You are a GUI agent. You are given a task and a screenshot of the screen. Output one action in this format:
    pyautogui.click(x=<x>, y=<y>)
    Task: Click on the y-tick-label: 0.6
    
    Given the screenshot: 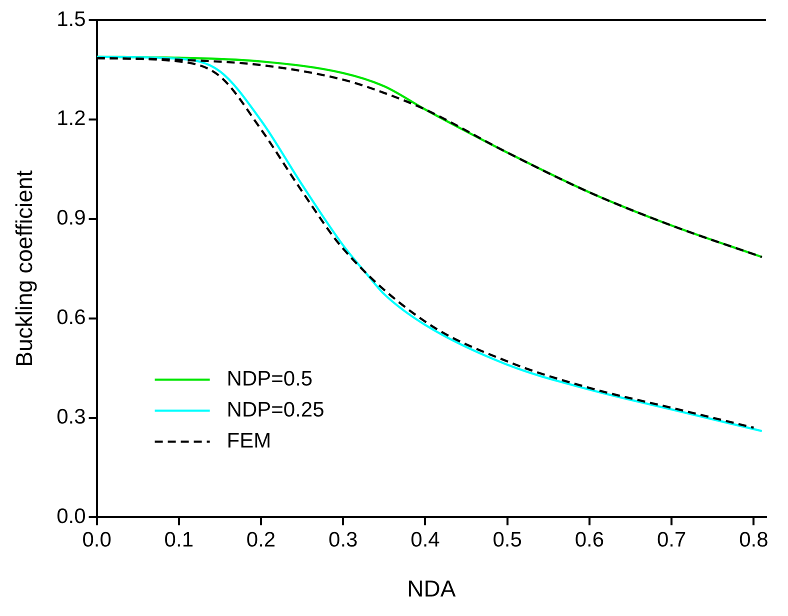 What is the action you would take?
    pyautogui.click(x=71, y=318)
    